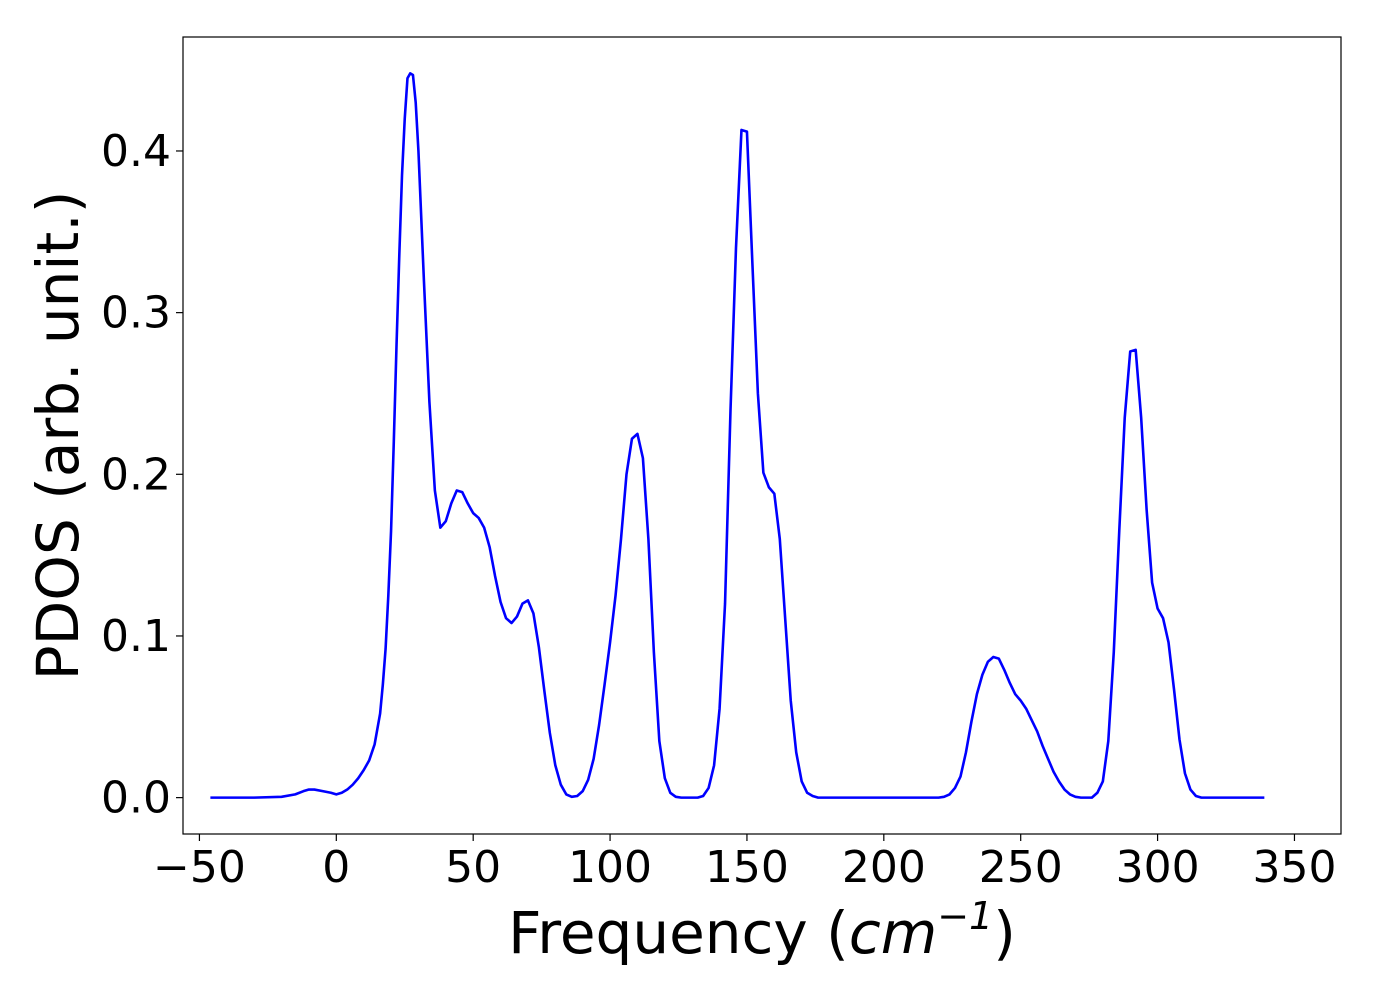  Describe the element at coordinates (1004, 933) in the screenshot. I see `x-axis-label-close-paren: )` at that location.